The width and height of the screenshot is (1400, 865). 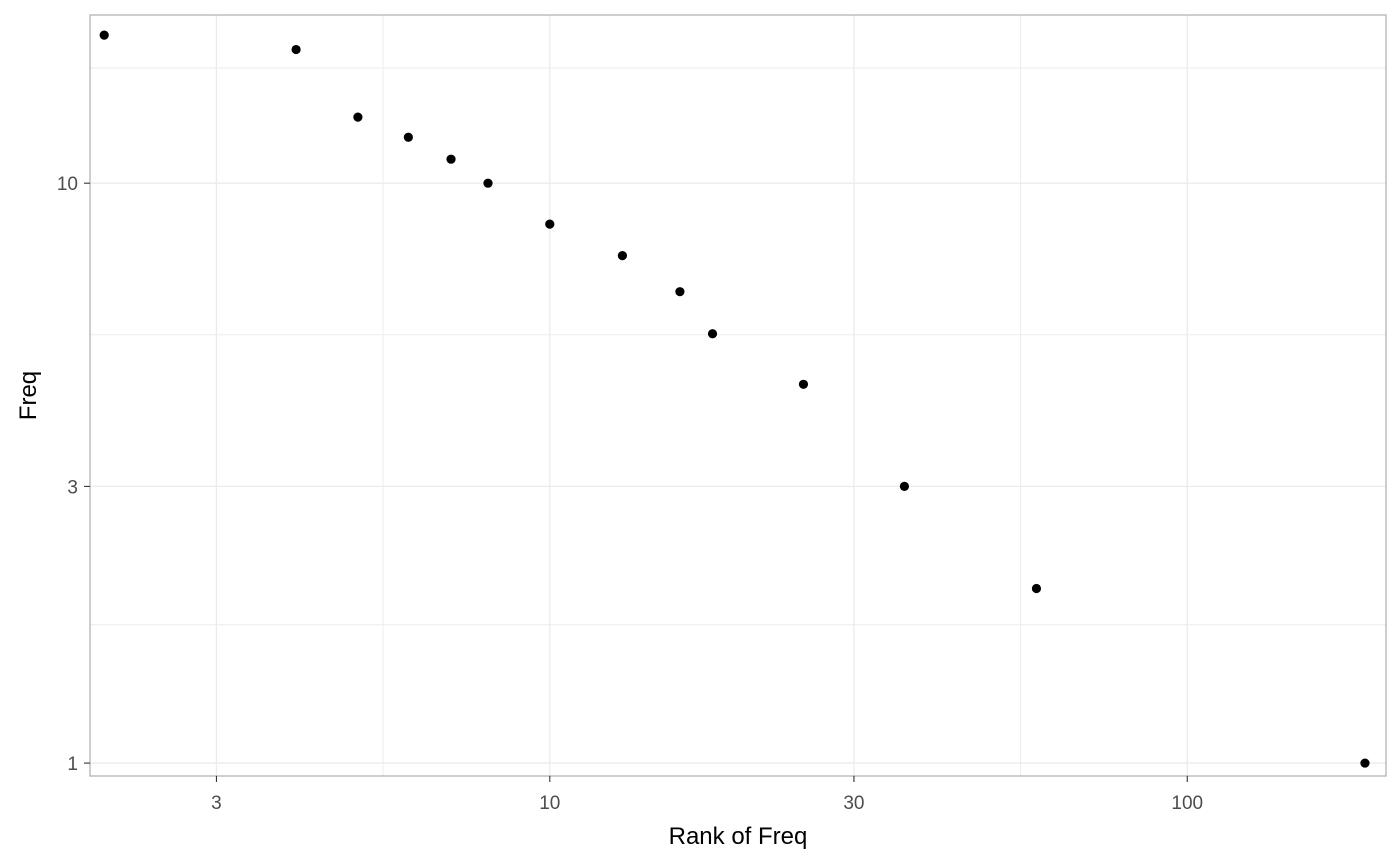 What do you see at coordinates (67, 184) in the screenshot?
I see `y-tick-label-2: 10` at bounding box center [67, 184].